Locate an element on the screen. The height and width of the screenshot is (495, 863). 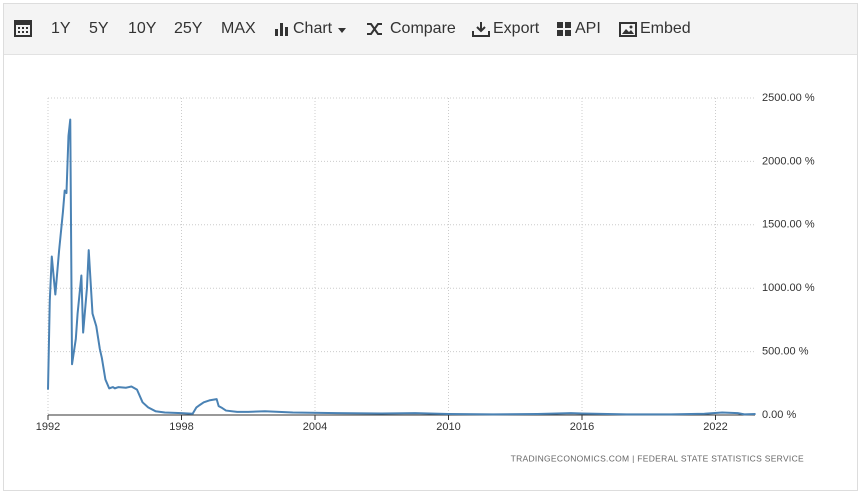
compare-button: Compare is located at coordinates (423, 28).